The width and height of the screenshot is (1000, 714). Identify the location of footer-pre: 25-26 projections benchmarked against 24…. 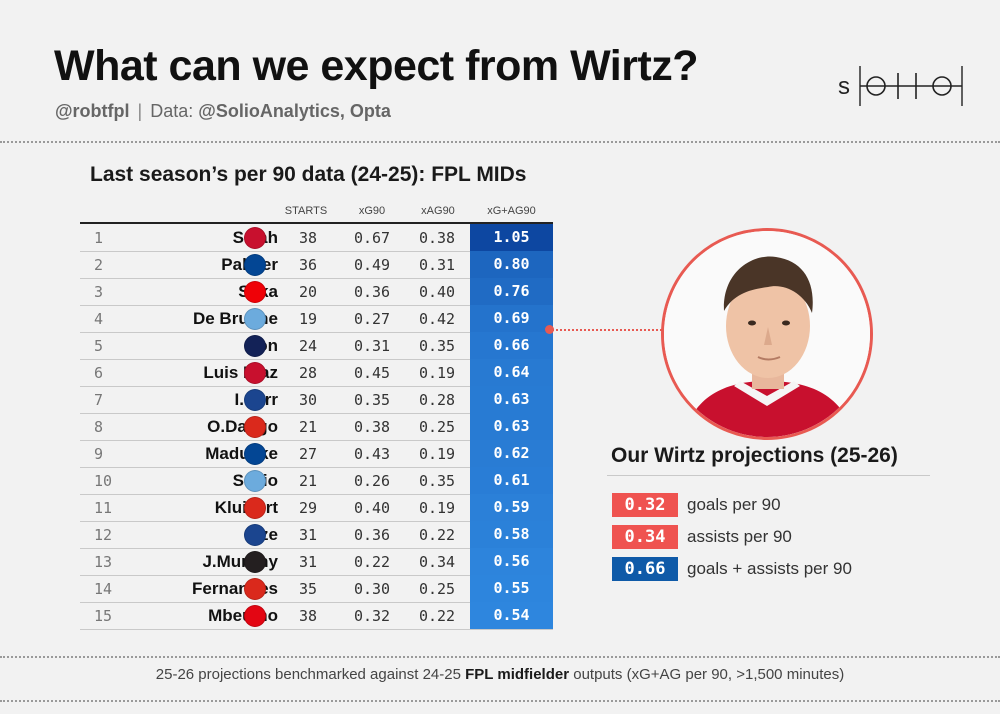
(310, 674).